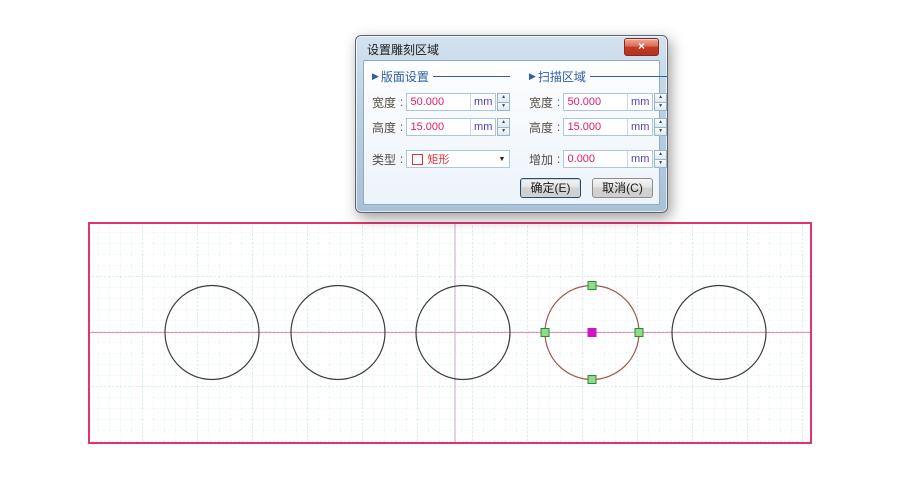  Describe the element at coordinates (451, 127) in the screenshot. I see `layout-height-input: 15.000 mm` at that location.